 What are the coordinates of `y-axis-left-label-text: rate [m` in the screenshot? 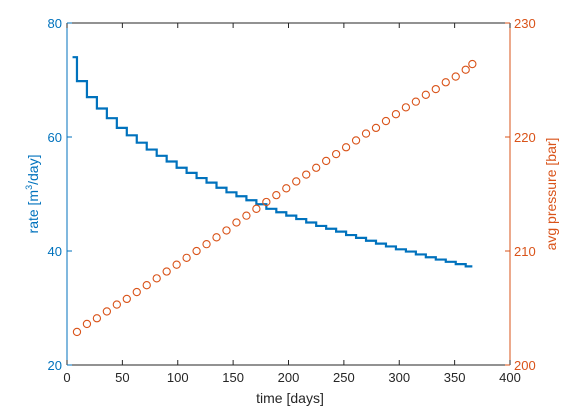 It's located at (33, 212).